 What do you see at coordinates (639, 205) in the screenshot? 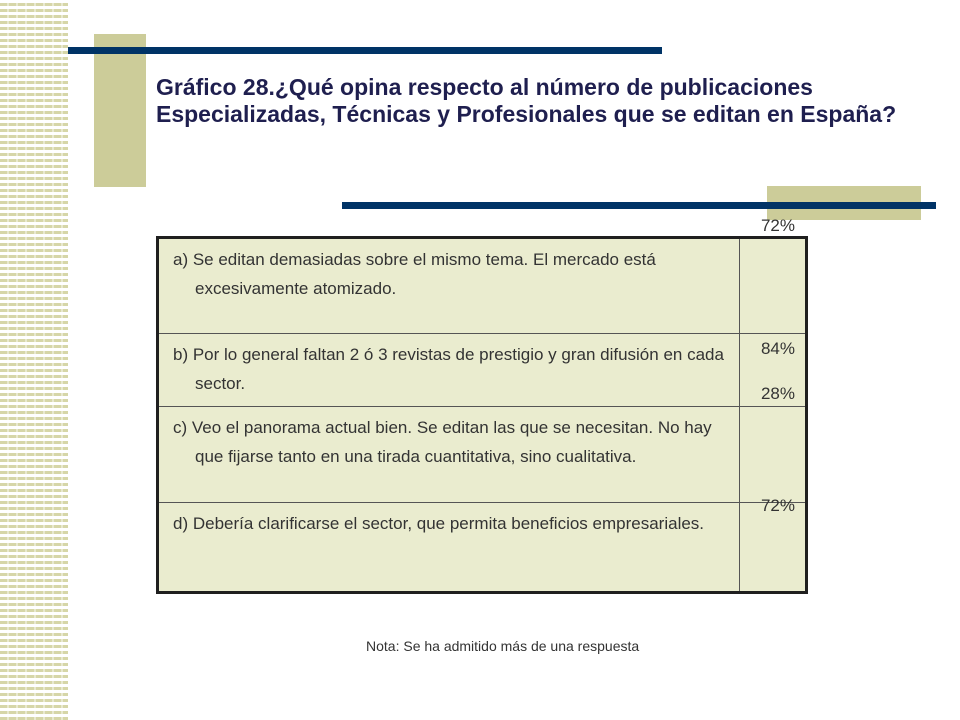
I see `decorative-navy-bar-bottom` at bounding box center [639, 205].